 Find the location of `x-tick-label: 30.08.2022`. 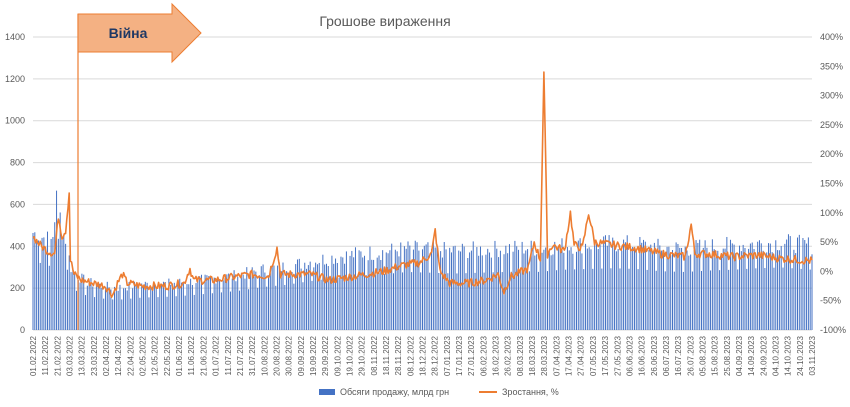

x-tick-label: 30.08.2022 is located at coordinates (289, 355).